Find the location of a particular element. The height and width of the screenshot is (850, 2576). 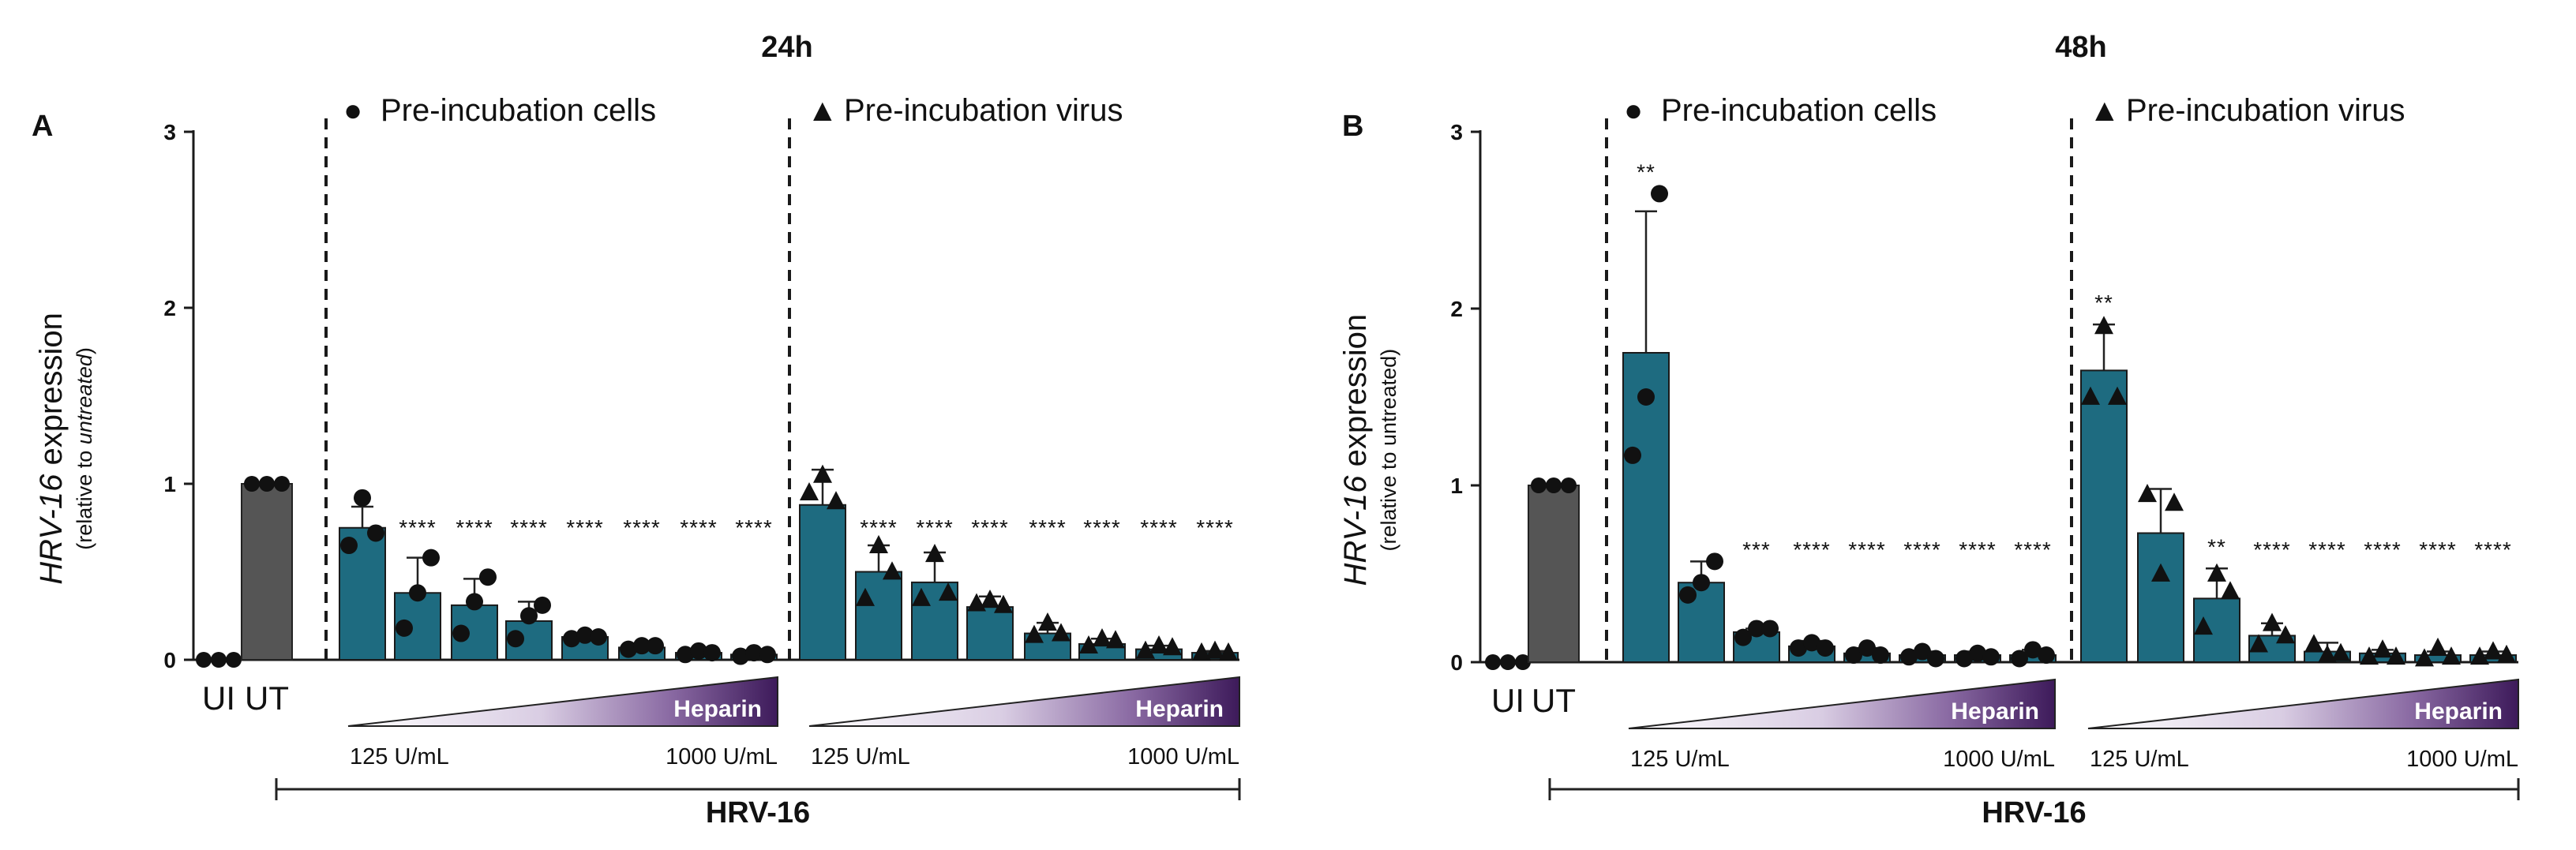

panel-title: 48h is located at coordinates (2080, 47).